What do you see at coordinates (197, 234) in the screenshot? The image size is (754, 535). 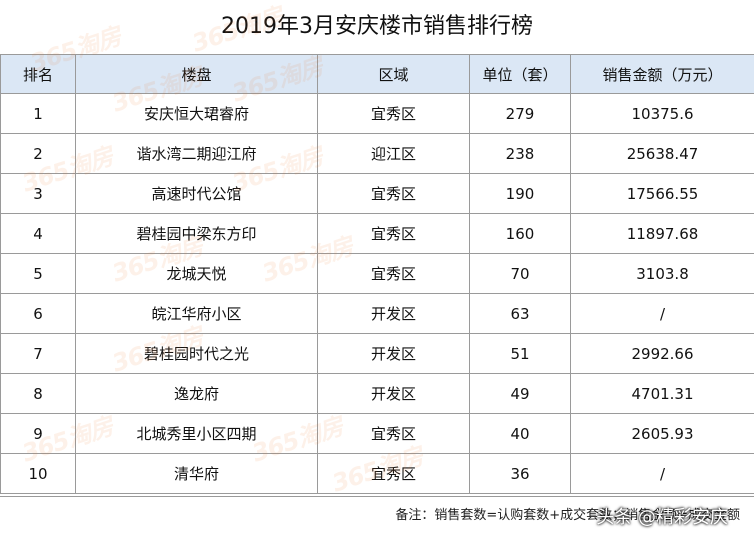 I see `project-cell: 碧桂园中梁东方印` at bounding box center [197, 234].